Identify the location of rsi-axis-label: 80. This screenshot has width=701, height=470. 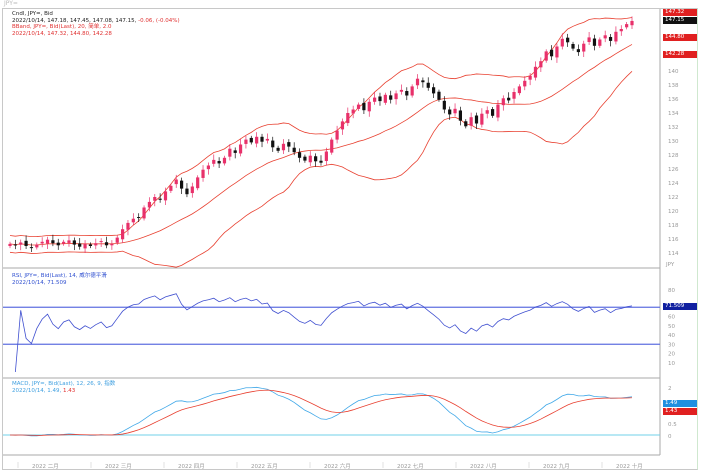
(671, 291).